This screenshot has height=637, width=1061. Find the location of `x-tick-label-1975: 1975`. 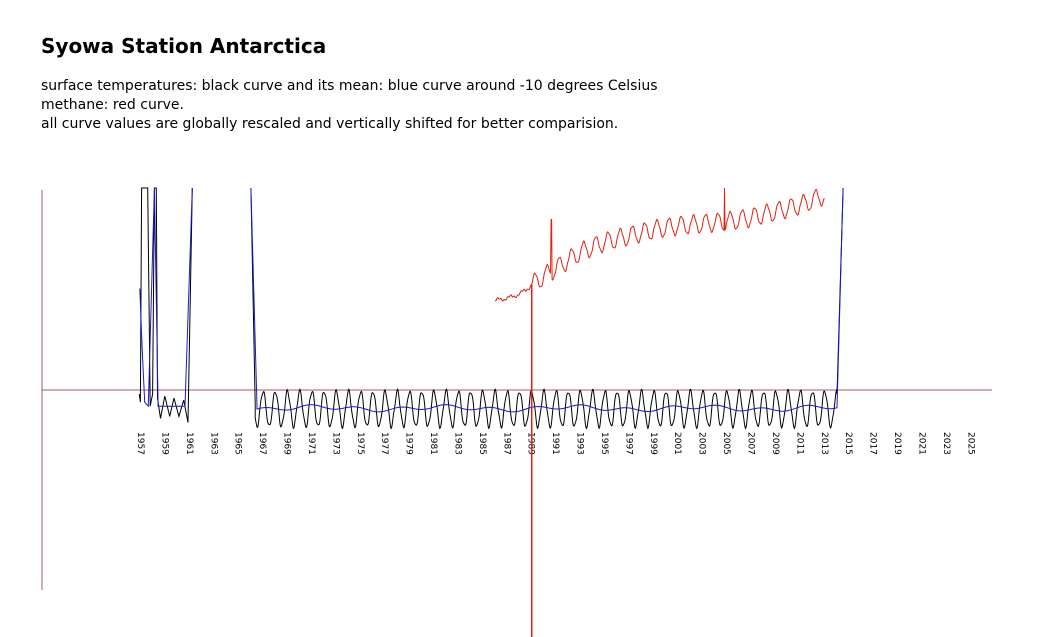

x-tick-label-1975: 1975 is located at coordinates (360, 443).